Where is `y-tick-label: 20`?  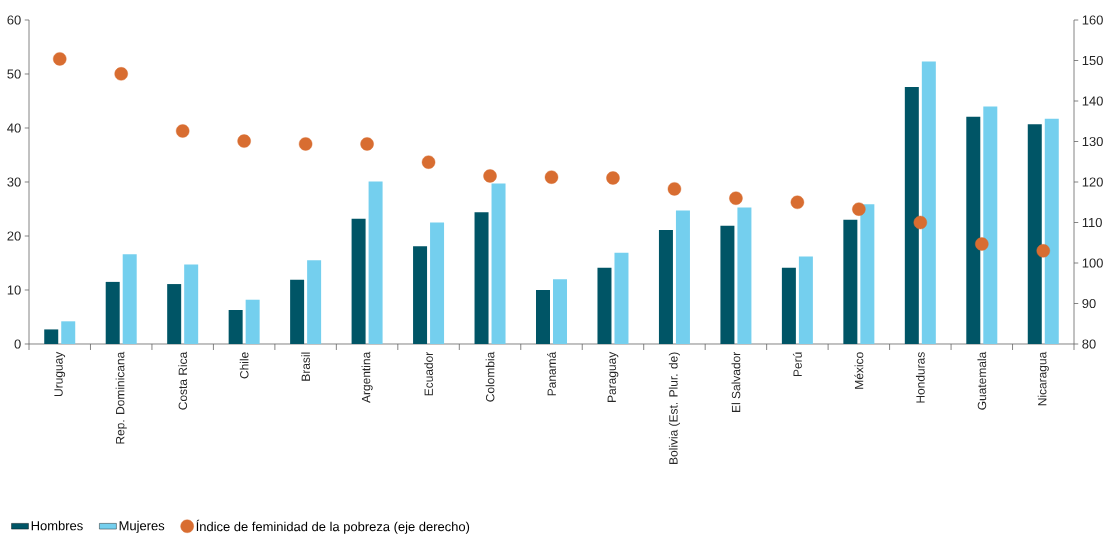 y-tick-label: 20 is located at coordinates (14, 236).